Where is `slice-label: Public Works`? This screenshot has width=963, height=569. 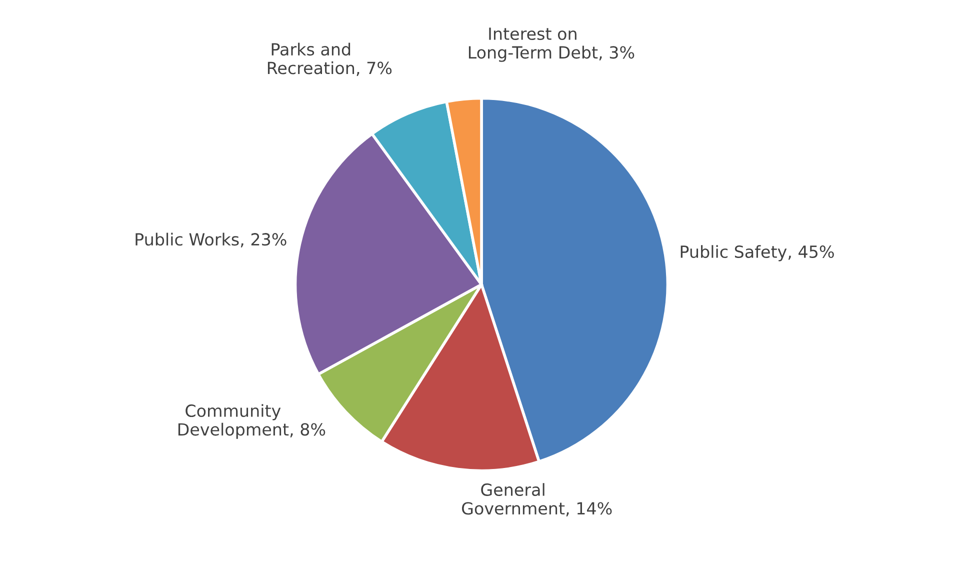
slice-label: Public Works is located at coordinates (187, 239).